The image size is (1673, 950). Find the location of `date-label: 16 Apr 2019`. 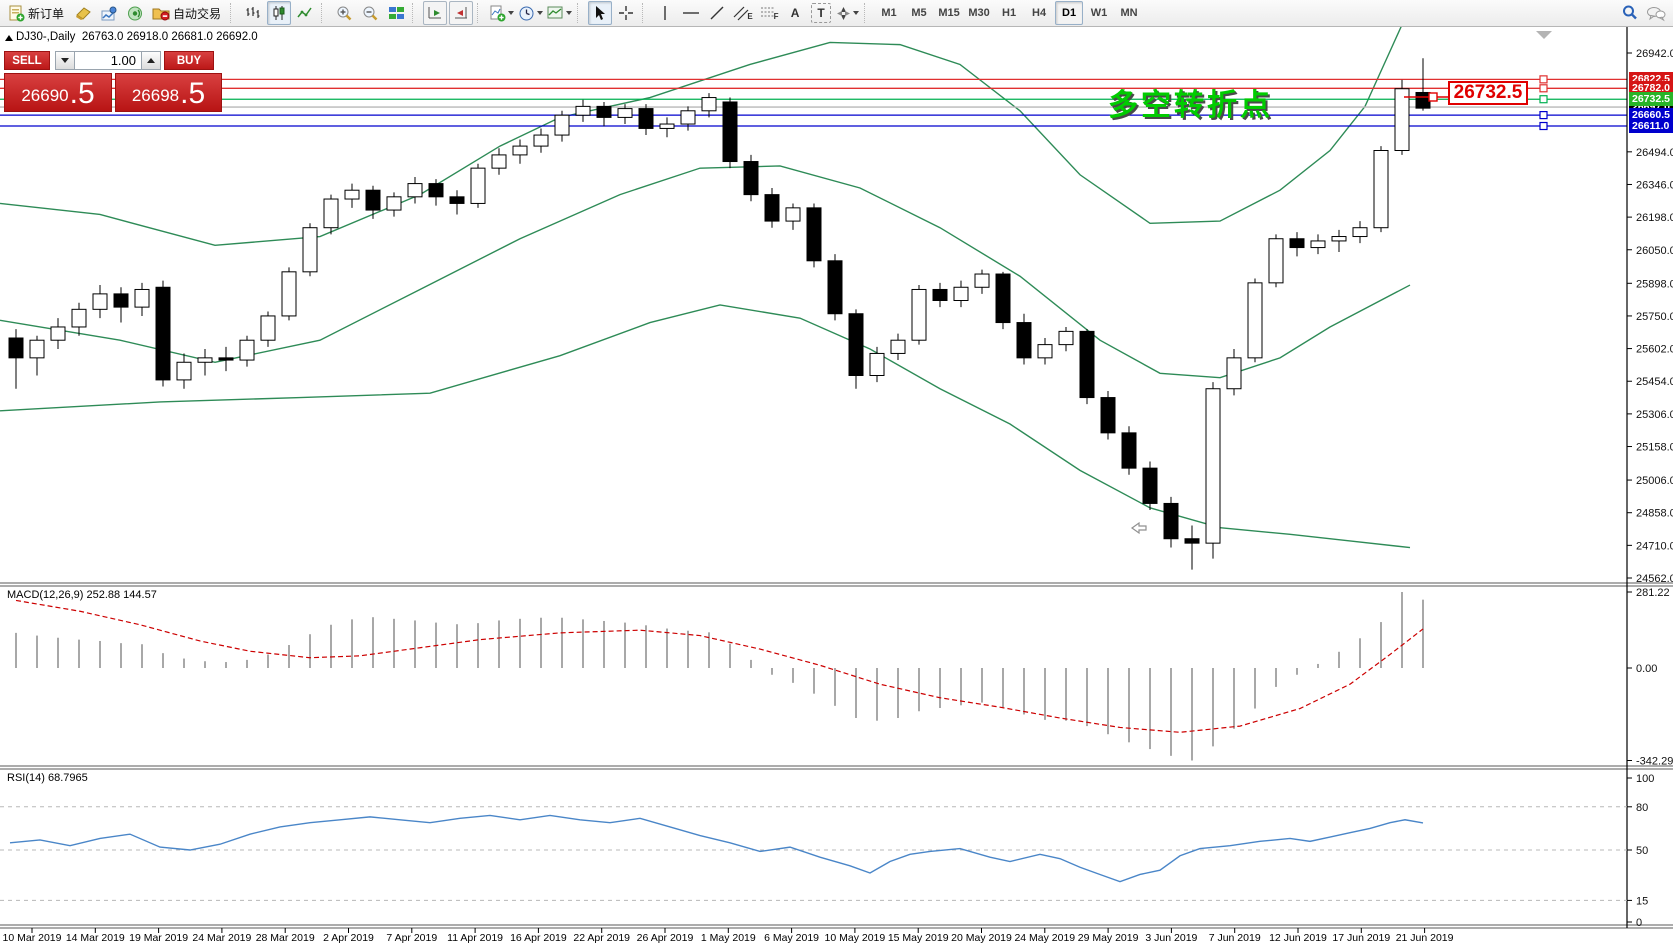

date-label: 16 Apr 2019 is located at coordinates (538, 938).